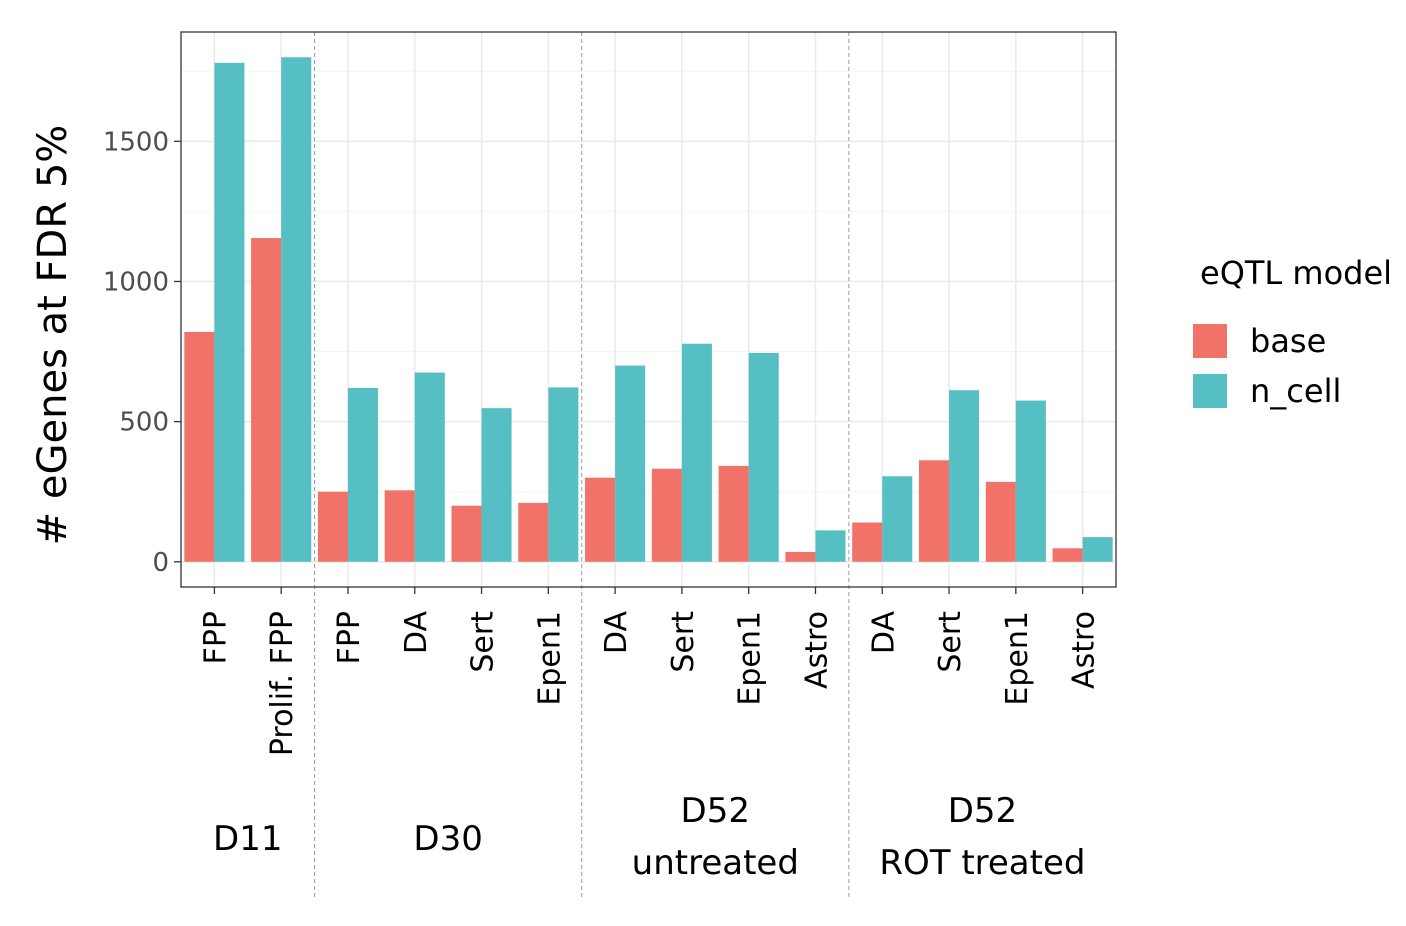 The height and width of the screenshot is (926, 1406). I want to click on group-label-3-line-1: ROT treated, so click(982, 863).